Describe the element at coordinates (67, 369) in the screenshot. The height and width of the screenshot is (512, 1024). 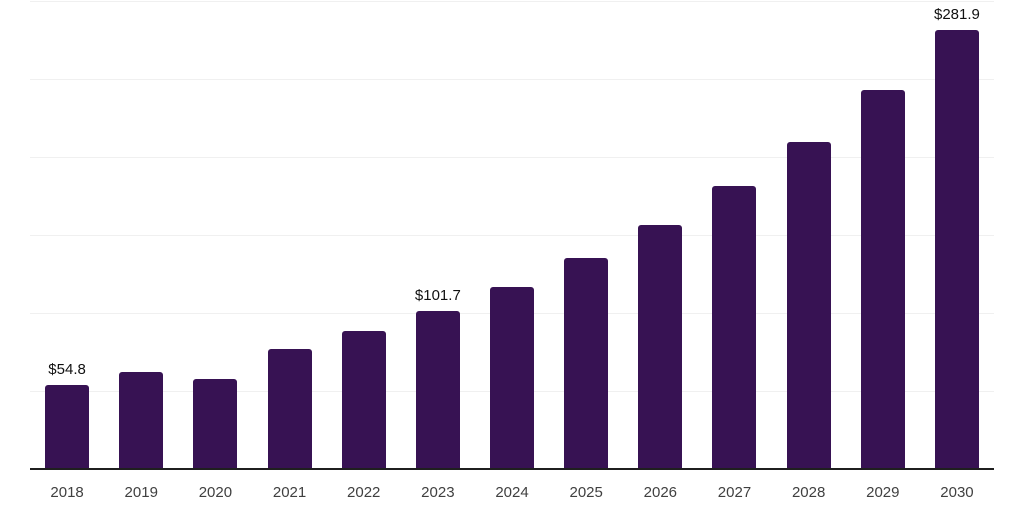
I see `value-label-2018: $54.8` at that location.